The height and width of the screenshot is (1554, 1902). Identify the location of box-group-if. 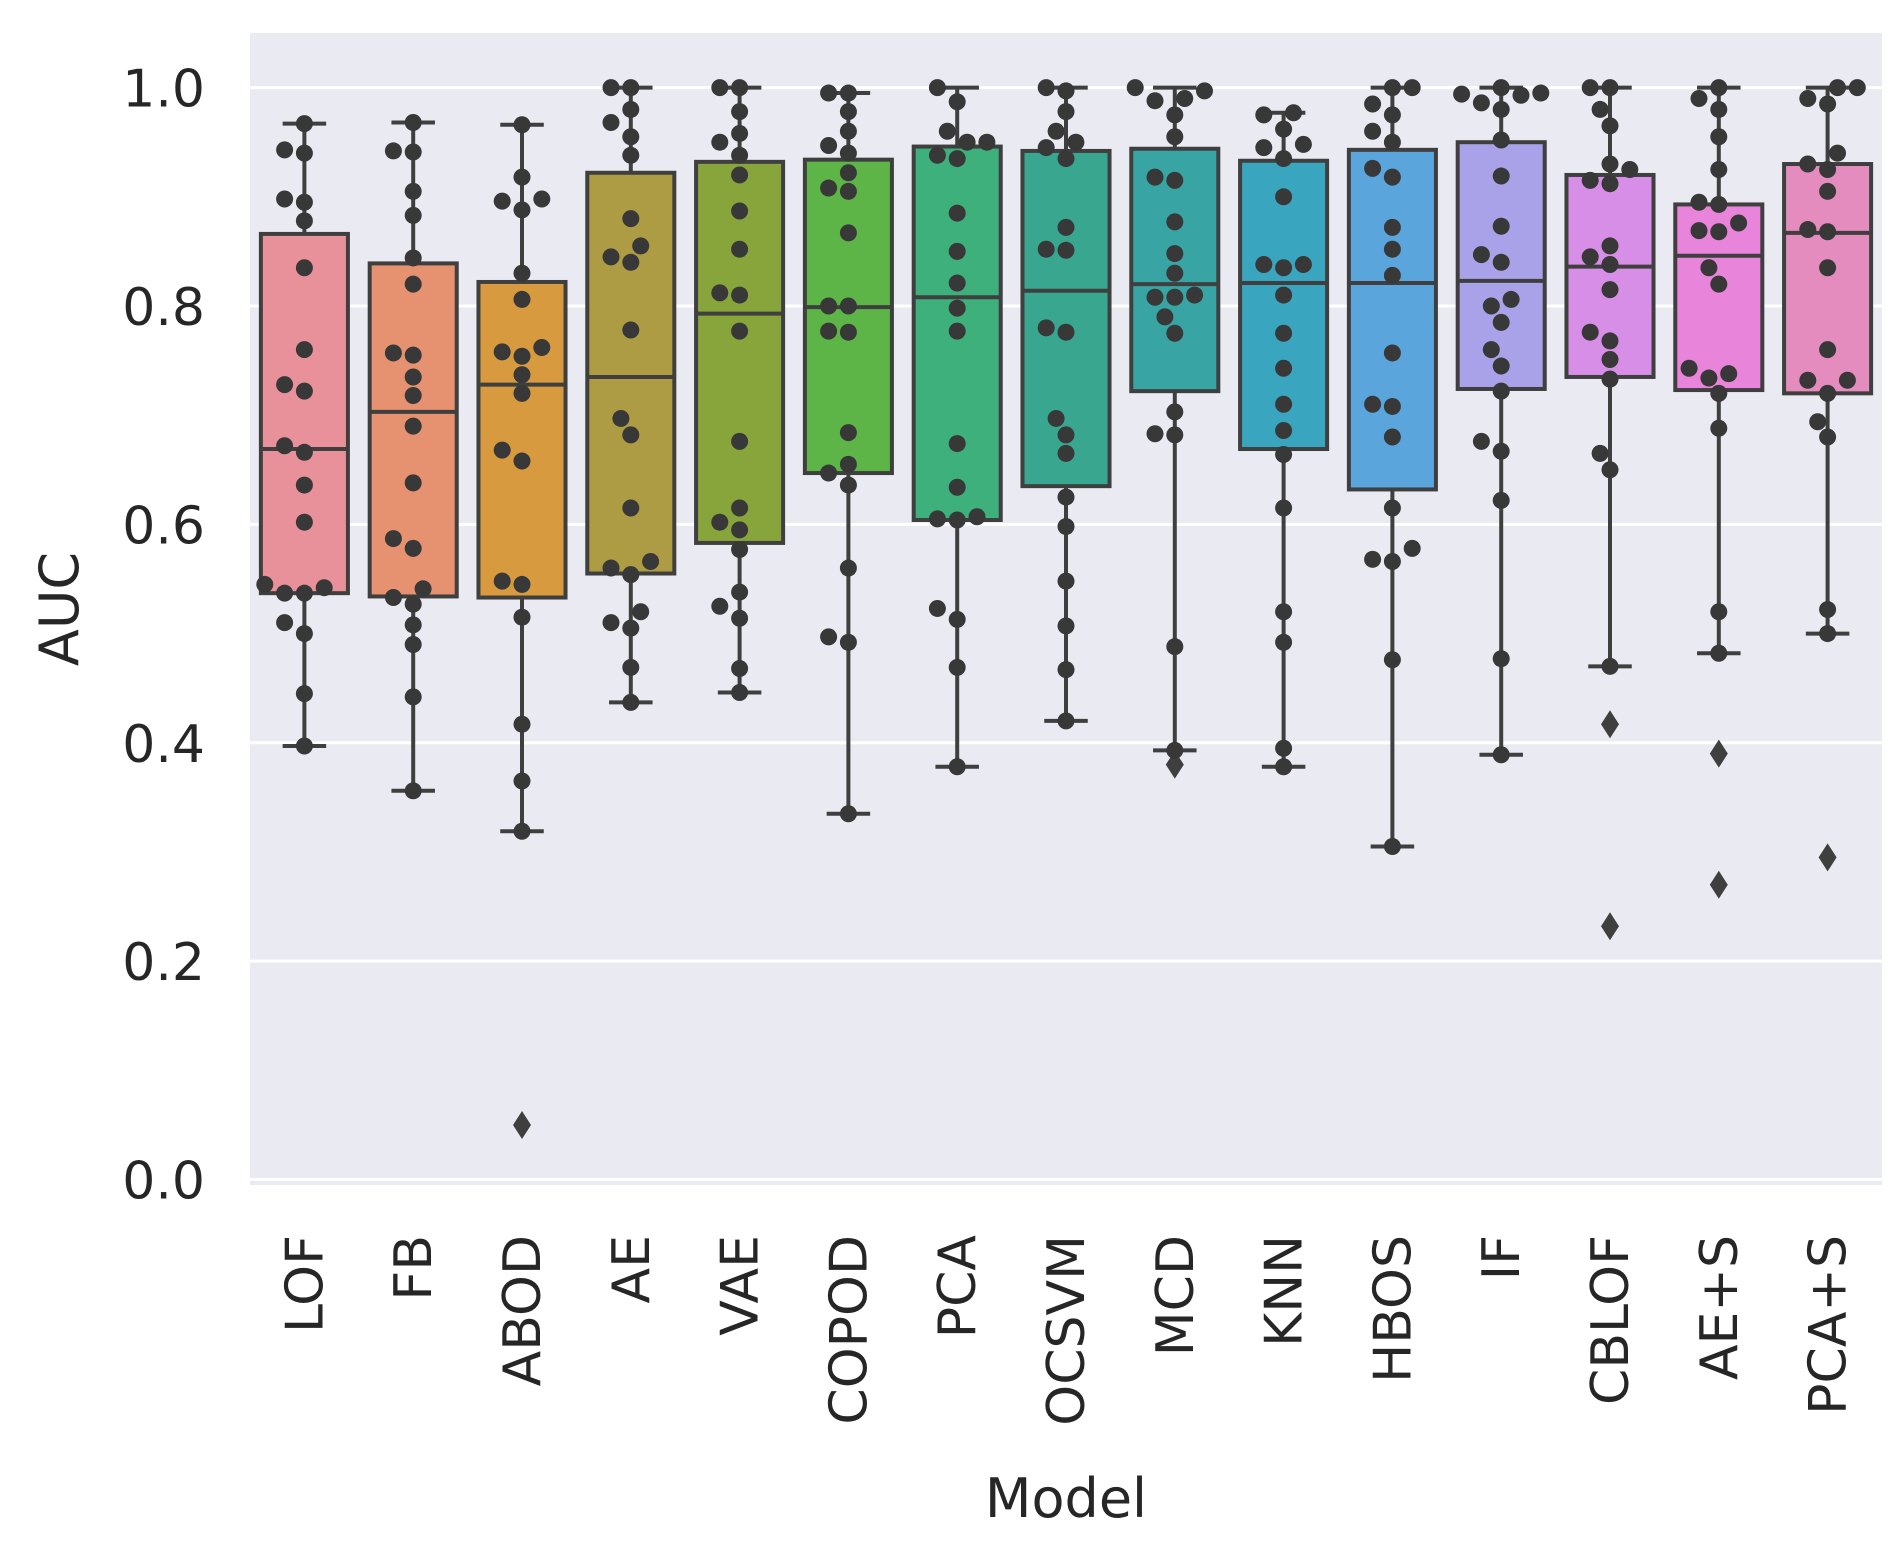
(1501, 421).